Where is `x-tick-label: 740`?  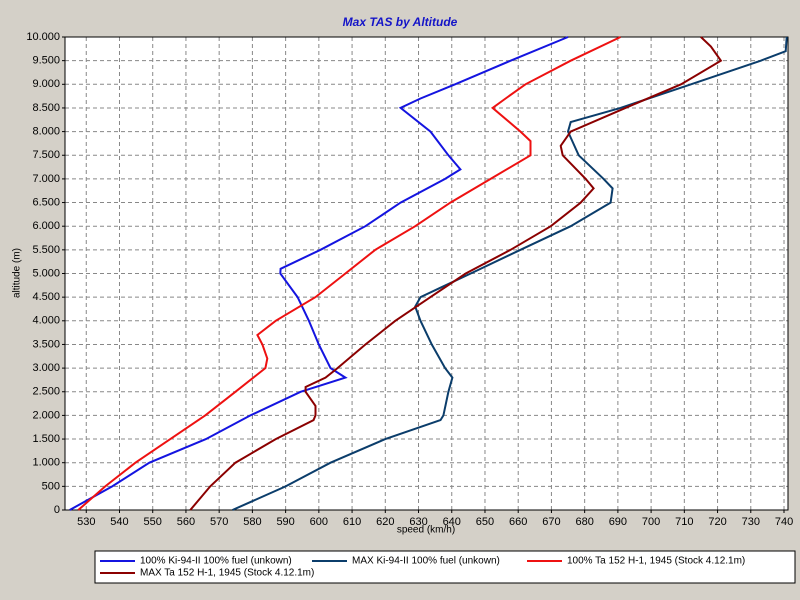 x-tick-label: 740 is located at coordinates (784, 522).